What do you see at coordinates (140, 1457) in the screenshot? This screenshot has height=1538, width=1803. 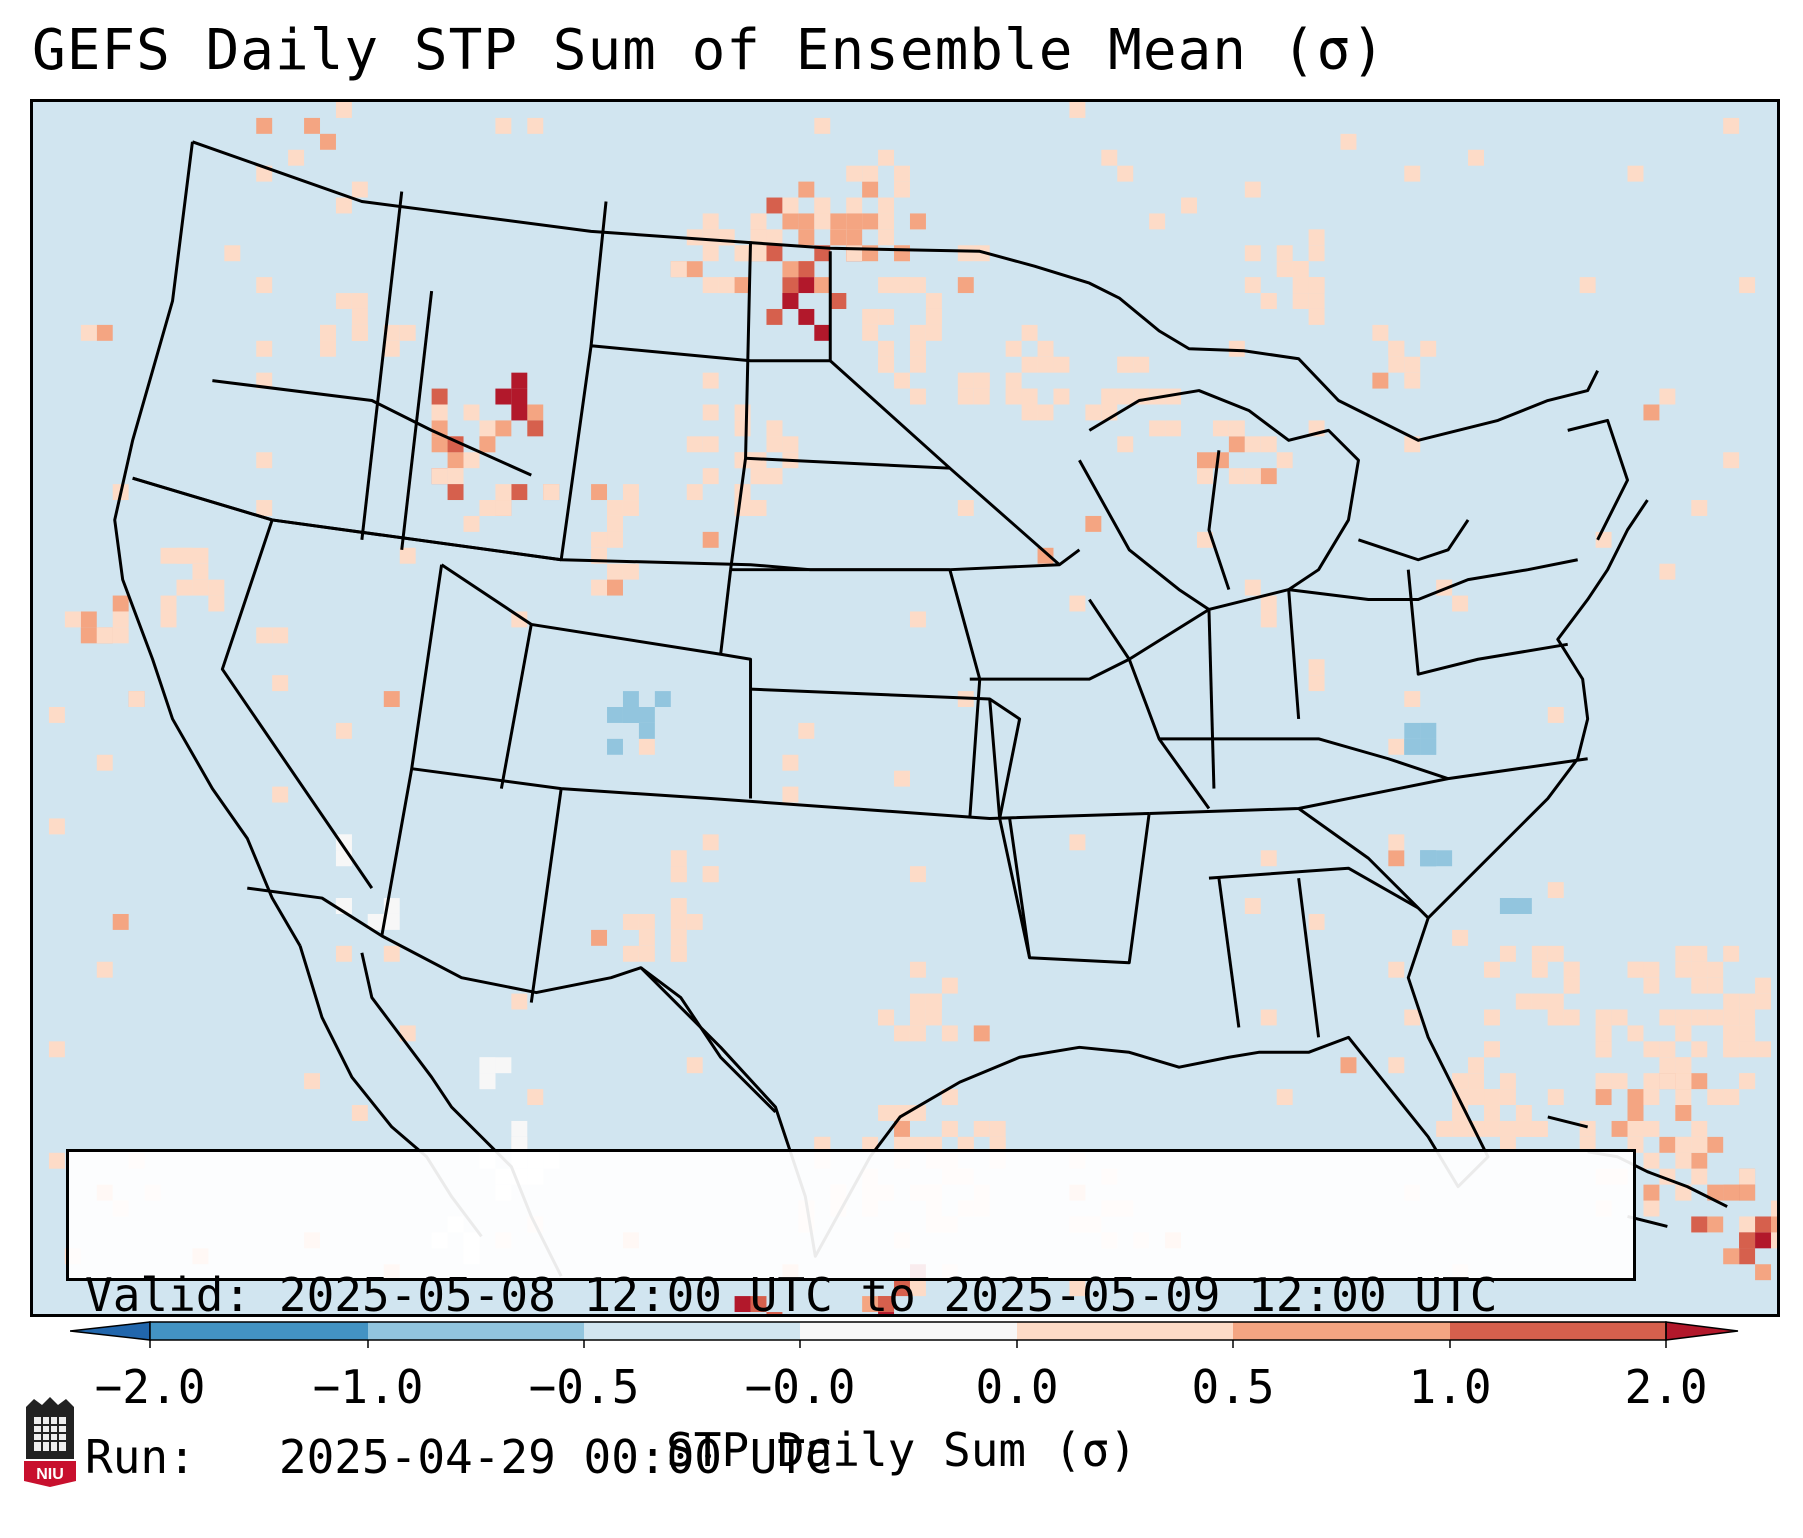 I see `run-label: Run:` at bounding box center [140, 1457].